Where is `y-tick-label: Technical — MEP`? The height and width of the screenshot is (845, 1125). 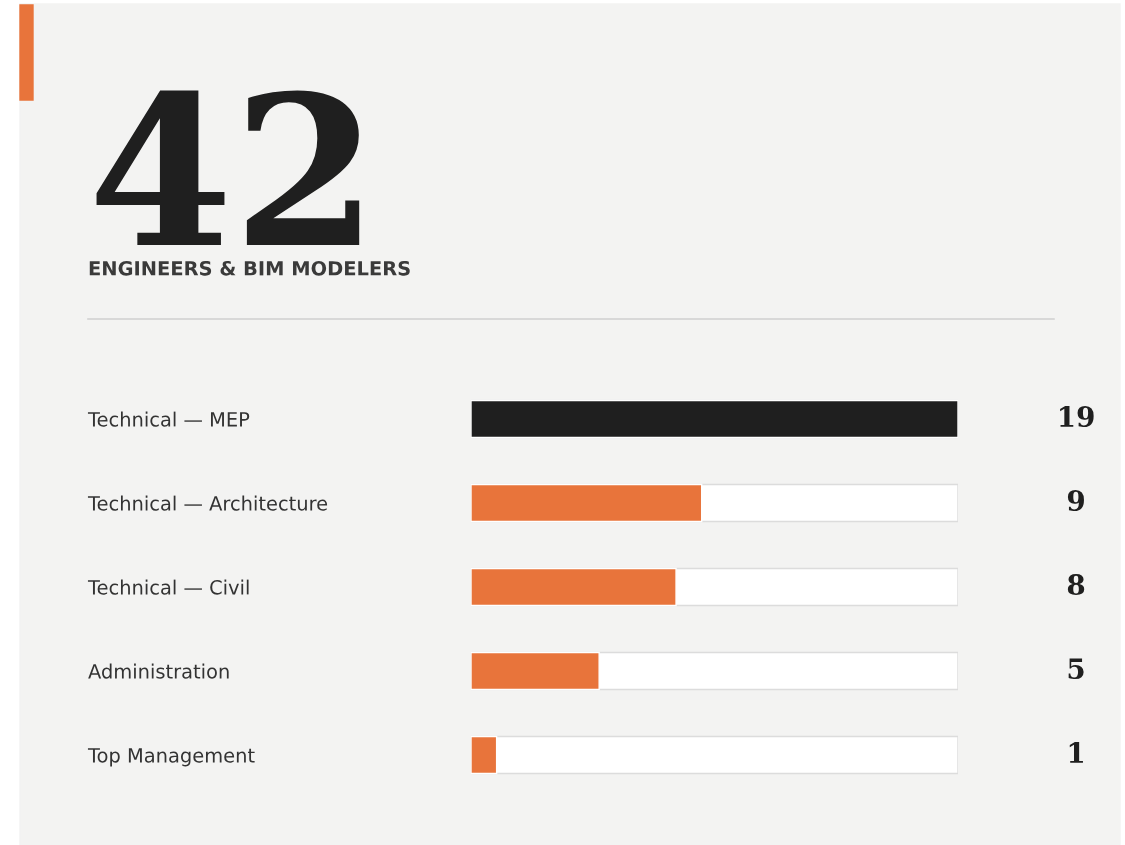 y-tick-label: Technical — MEP is located at coordinates (168, 419).